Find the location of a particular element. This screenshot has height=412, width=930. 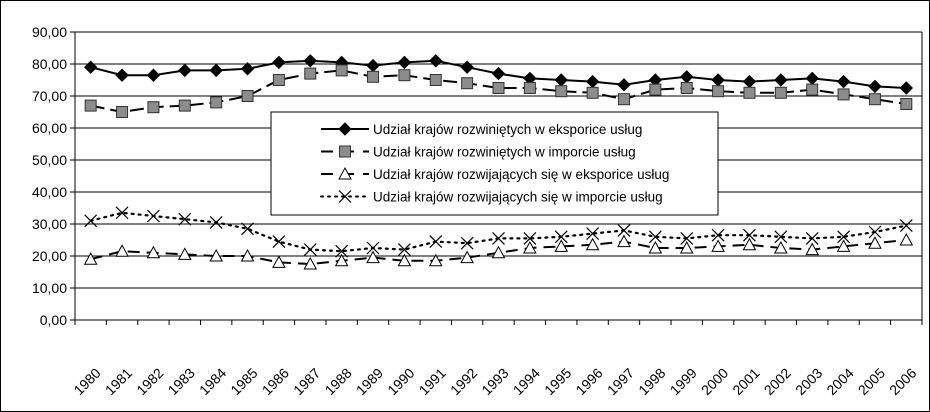

y-tick-label: 60,00 is located at coordinates (49, 128).